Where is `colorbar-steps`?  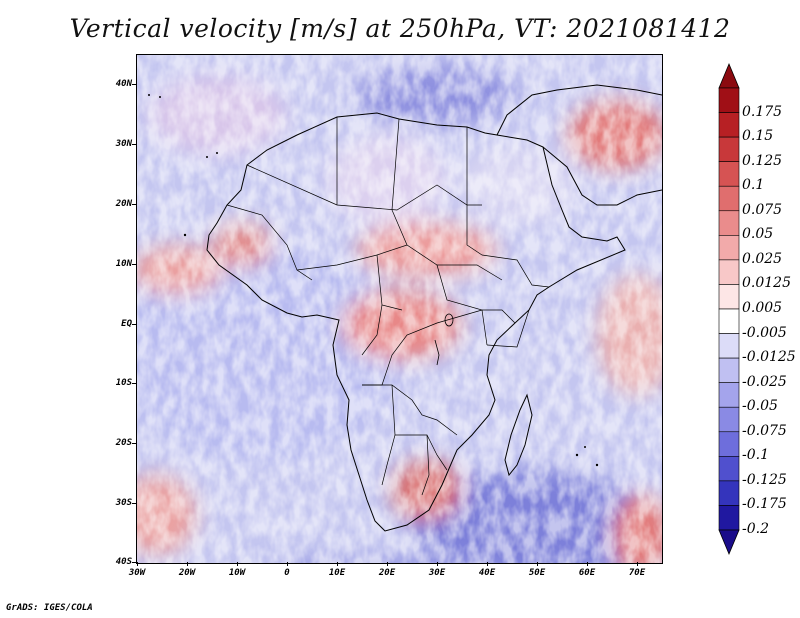 colorbar-steps is located at coordinates (729, 309).